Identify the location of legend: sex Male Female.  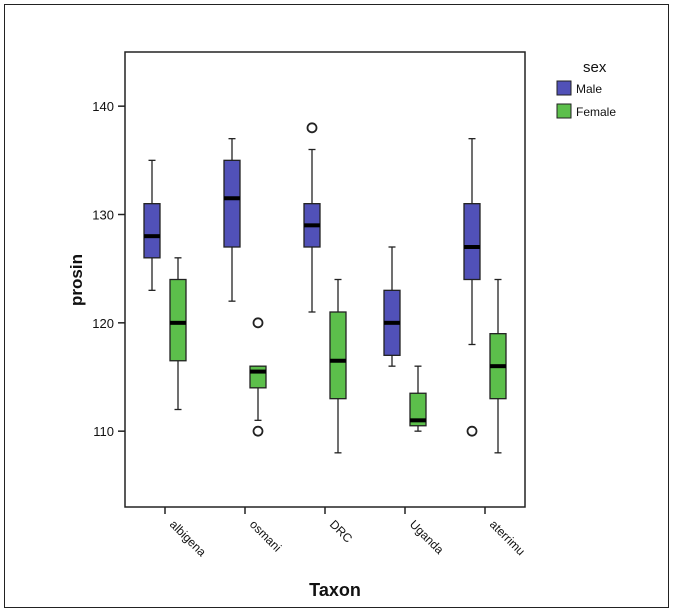
(586, 89).